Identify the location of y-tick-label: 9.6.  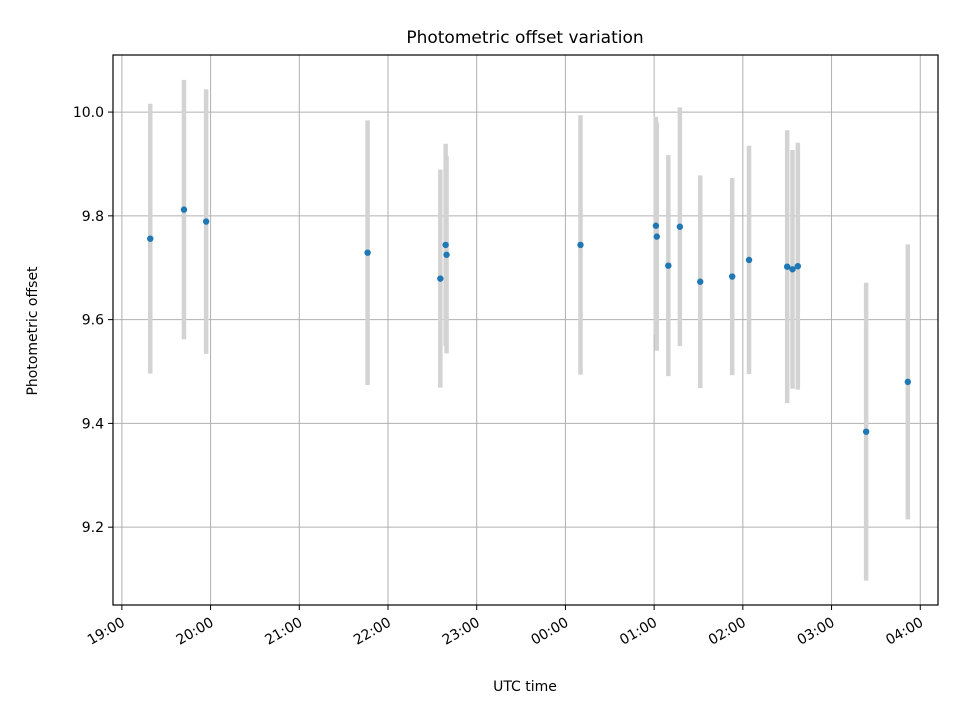
(93, 321).